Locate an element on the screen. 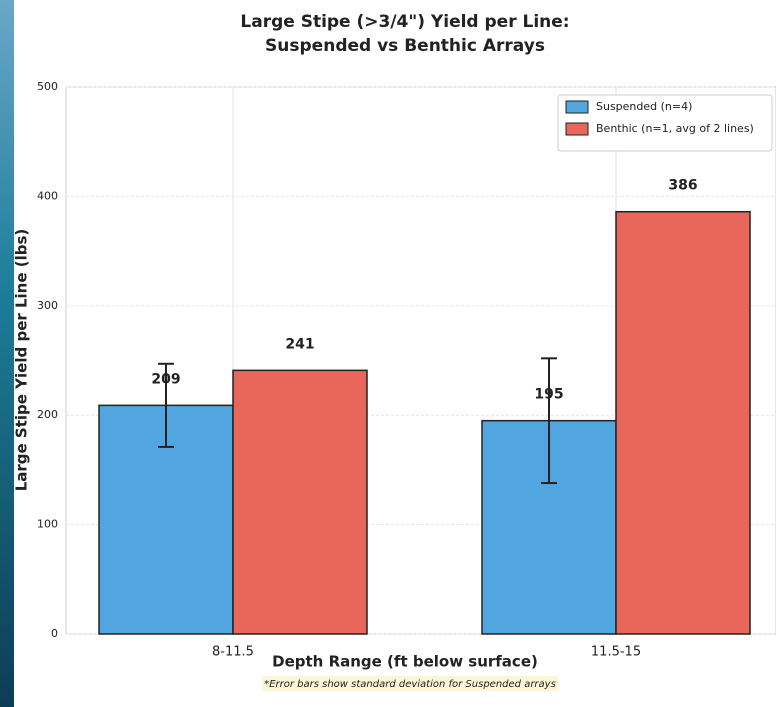  x-axis-label: Depth Range (ft below surface) is located at coordinates (405, 662).